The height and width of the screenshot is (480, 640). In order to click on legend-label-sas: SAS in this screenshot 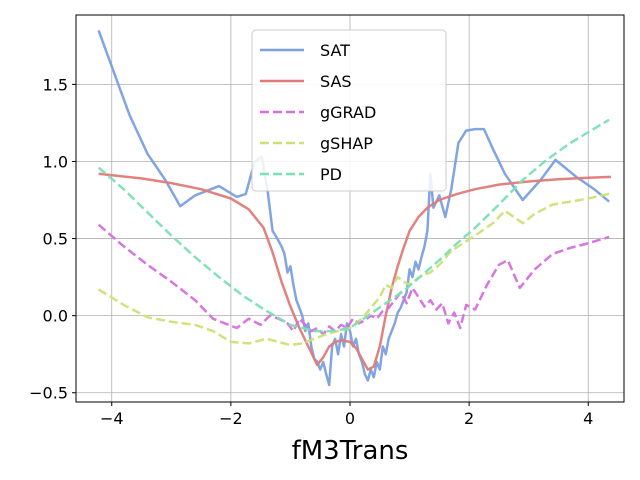, I will do `click(336, 81)`.